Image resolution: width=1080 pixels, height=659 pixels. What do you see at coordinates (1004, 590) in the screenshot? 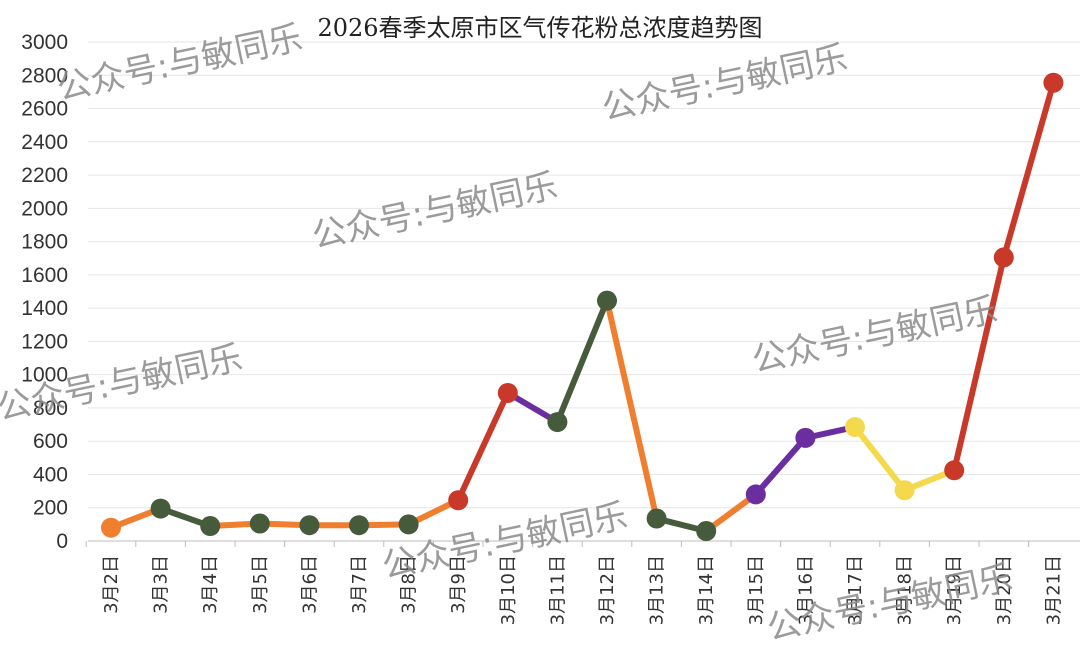
I see `x-tick-label: 3月20日` at bounding box center [1004, 590].